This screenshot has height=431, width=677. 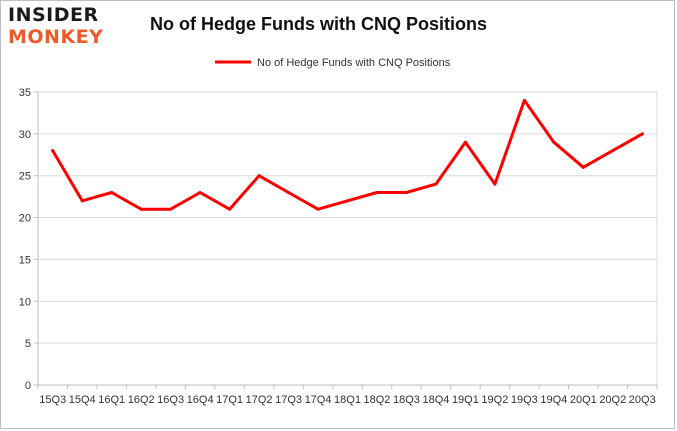 What do you see at coordinates (406, 400) in the screenshot?
I see `x-tick-label: 18Q3` at bounding box center [406, 400].